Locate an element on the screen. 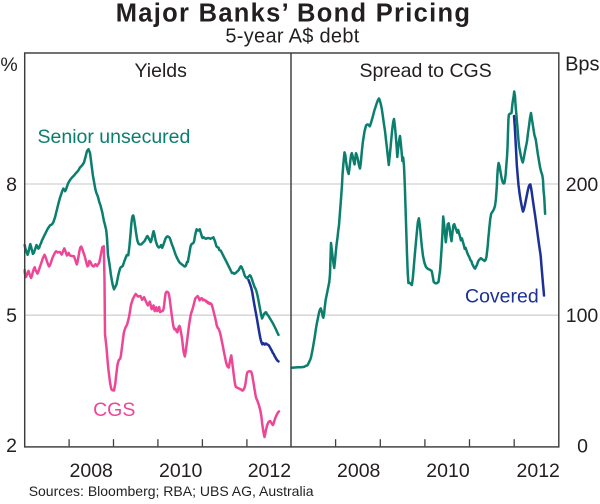 This screenshot has height=504, width=600. svg-text: Spread to CGS is located at coordinates (425, 71).